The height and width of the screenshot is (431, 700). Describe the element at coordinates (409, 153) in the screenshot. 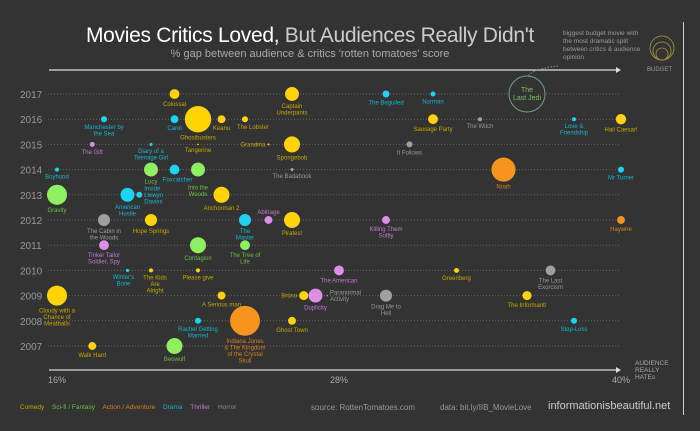

I see `movie-label: It Follows` at that location.